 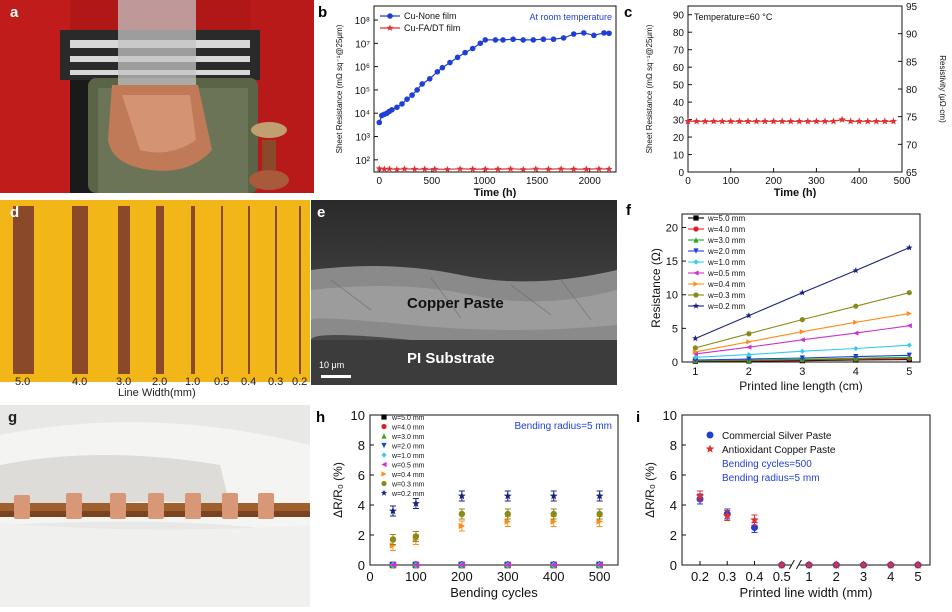 I want to click on line-width-tick-label: 2.0, so click(x=160, y=382).